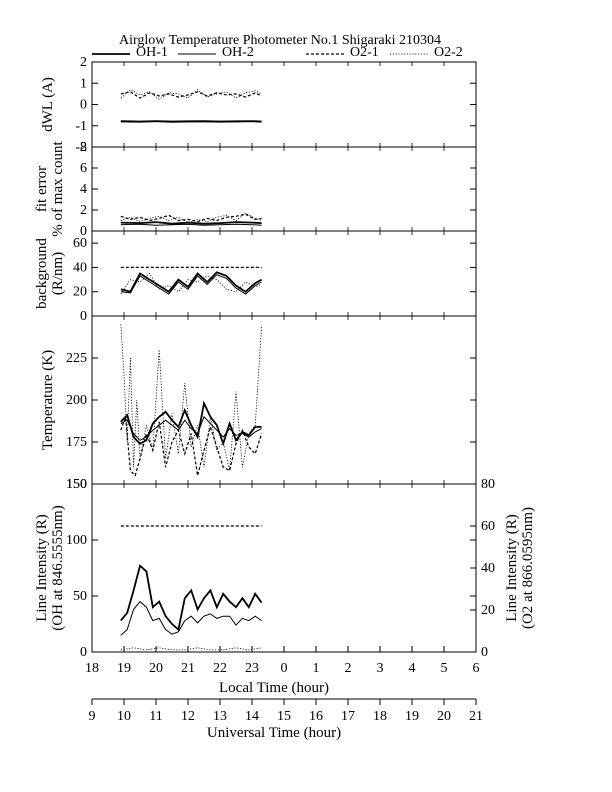 This screenshot has width=612, height=792. I want to click on y2-axis-label-2: (O2 at 866.0595nm), so click(528, 568).